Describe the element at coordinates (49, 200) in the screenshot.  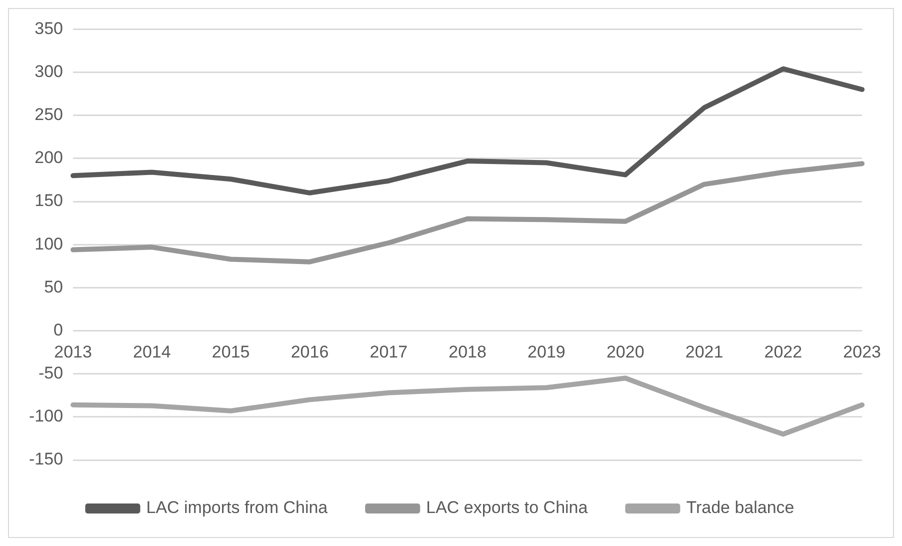
I see `y-tick-label: 150` at that location.